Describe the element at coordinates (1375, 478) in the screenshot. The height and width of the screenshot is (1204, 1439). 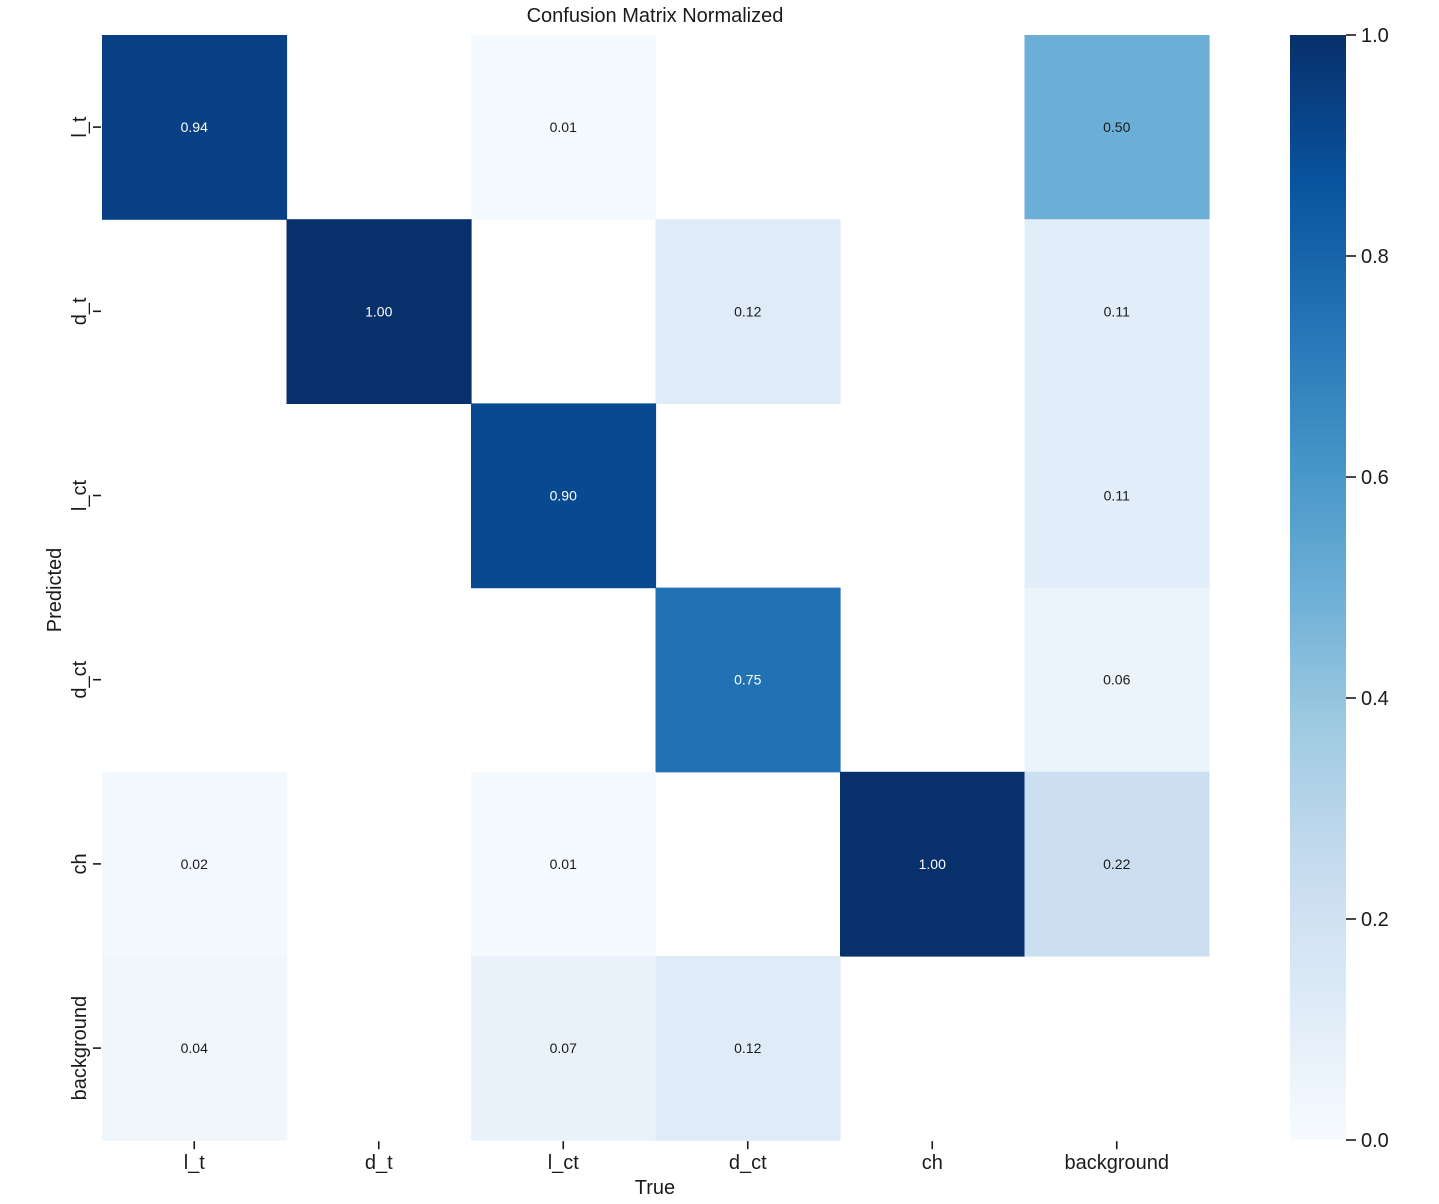
I see `colorbar-tick-label: 0.6` at that location.